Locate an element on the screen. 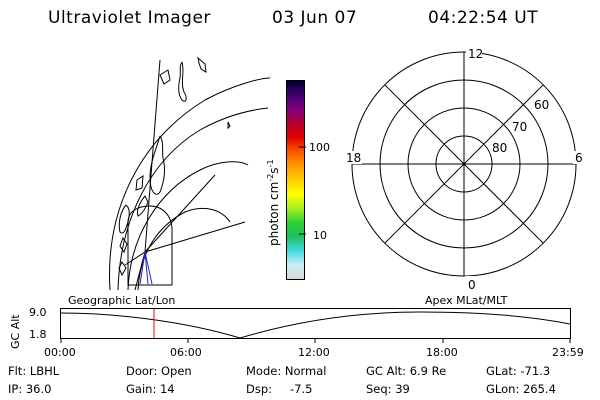  glat-info: GLat: -71.3 is located at coordinates (518, 371).